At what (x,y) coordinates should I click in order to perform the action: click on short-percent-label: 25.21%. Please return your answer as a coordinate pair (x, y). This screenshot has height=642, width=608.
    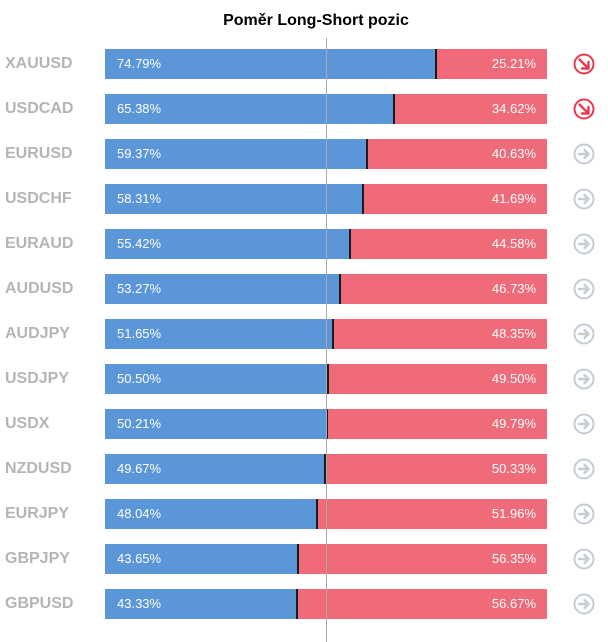
    Looking at the image, I should click on (513, 63).